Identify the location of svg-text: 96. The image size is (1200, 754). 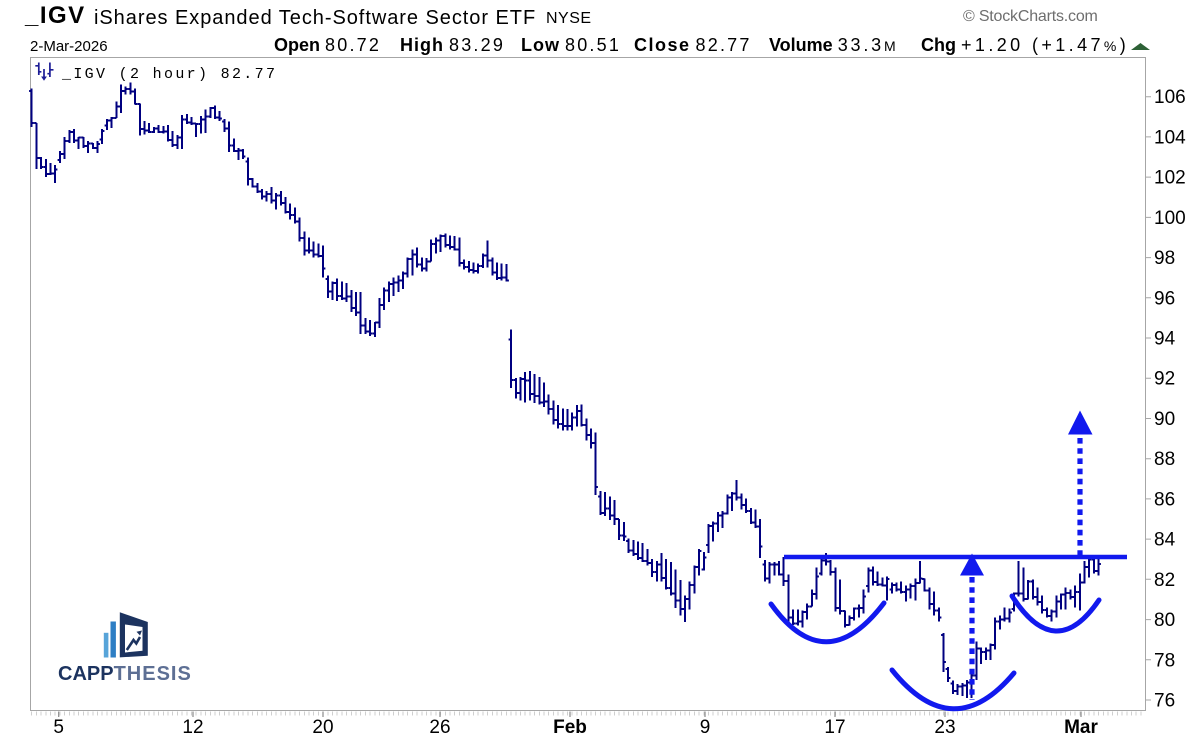
(1164, 298).